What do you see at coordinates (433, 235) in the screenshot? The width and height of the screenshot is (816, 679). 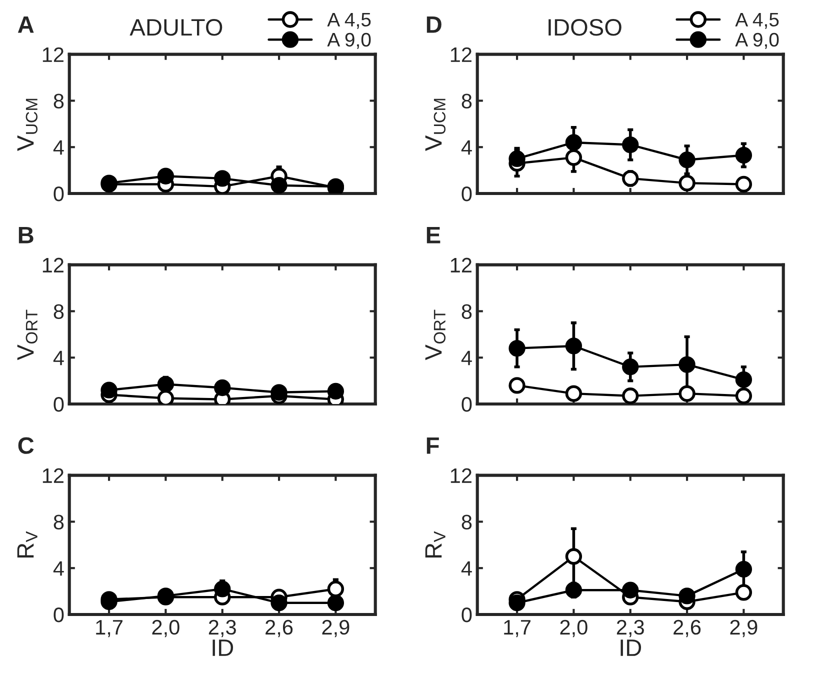 I see `text: E` at bounding box center [433, 235].